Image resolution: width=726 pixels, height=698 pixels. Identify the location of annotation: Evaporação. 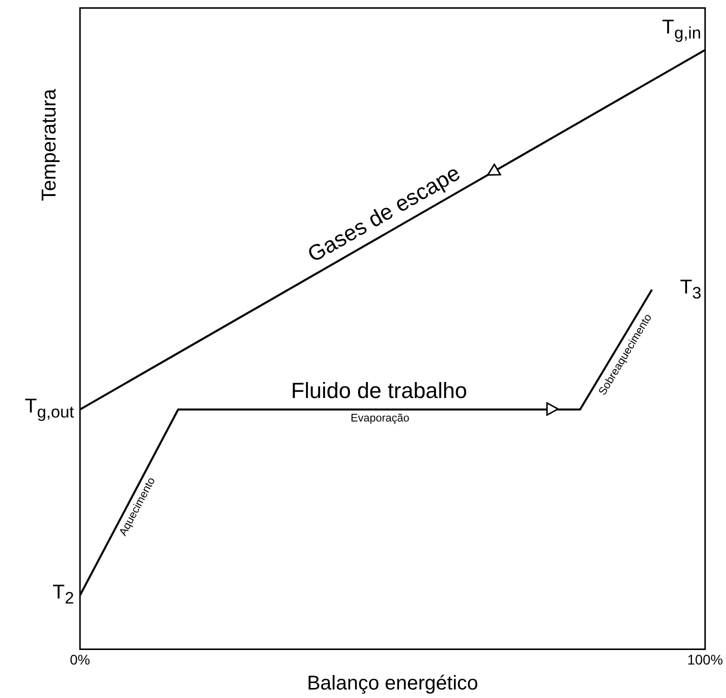
(380, 418).